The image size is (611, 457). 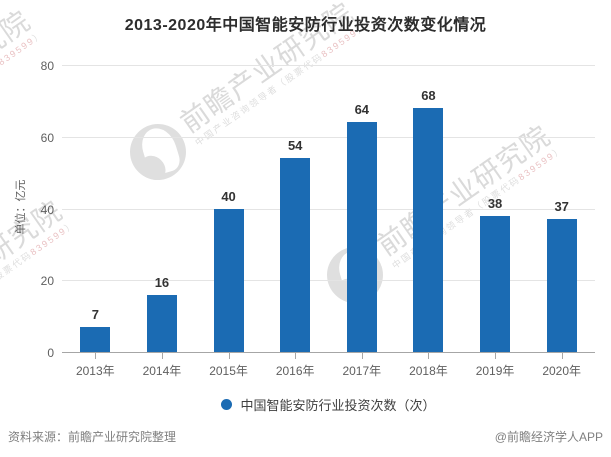 What do you see at coordinates (18, 51) in the screenshot?
I see `watermark-stock-code: 839599` at bounding box center [18, 51].